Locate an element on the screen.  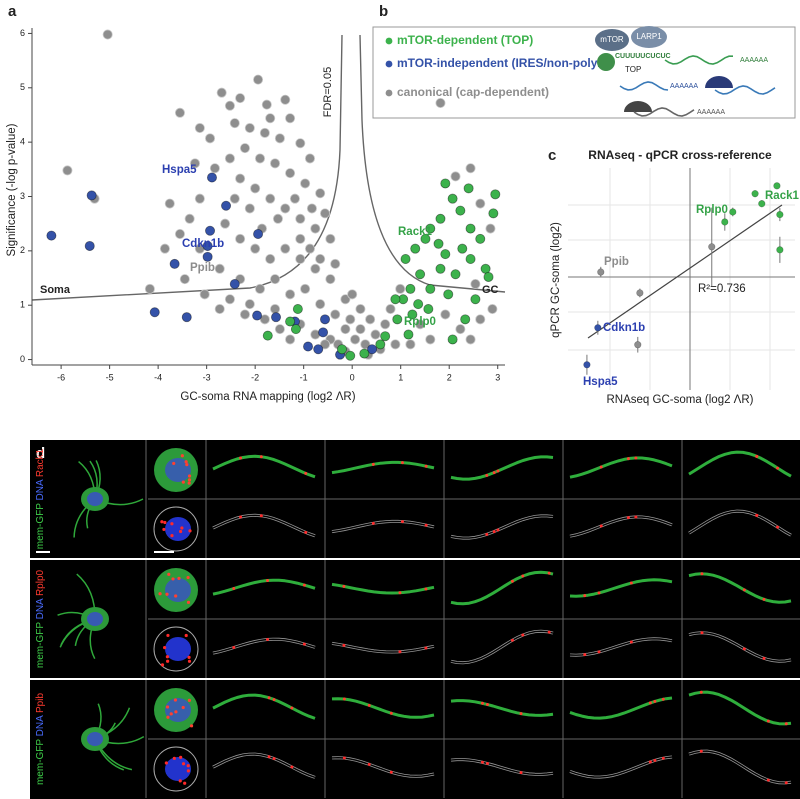
ribosome is located at coordinates (606, 62).